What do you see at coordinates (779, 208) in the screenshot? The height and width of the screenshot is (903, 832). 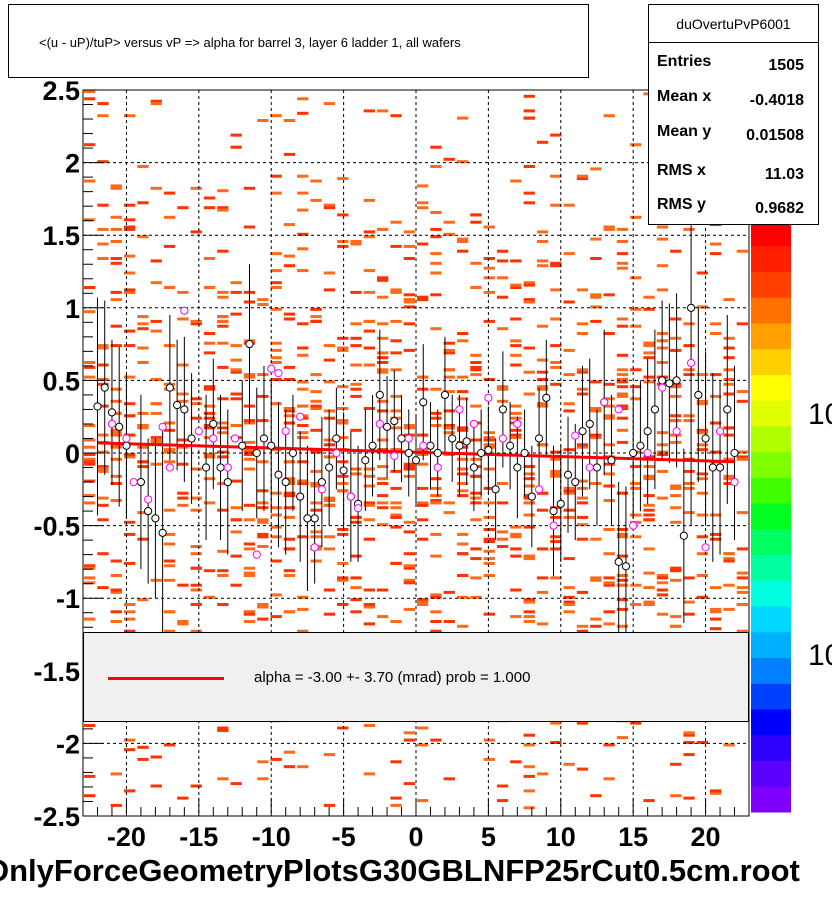 I see `stats-value: 0.9682` at bounding box center [779, 208].